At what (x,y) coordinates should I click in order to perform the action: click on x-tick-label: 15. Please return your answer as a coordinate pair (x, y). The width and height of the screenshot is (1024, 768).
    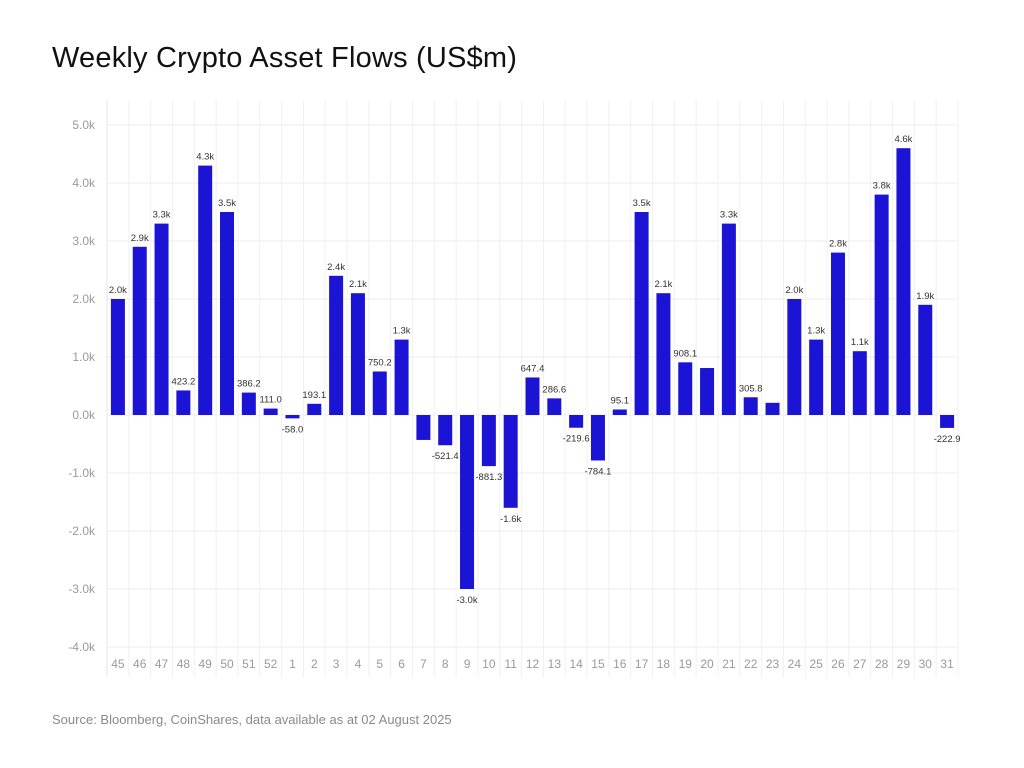
    Looking at the image, I should click on (598, 664).